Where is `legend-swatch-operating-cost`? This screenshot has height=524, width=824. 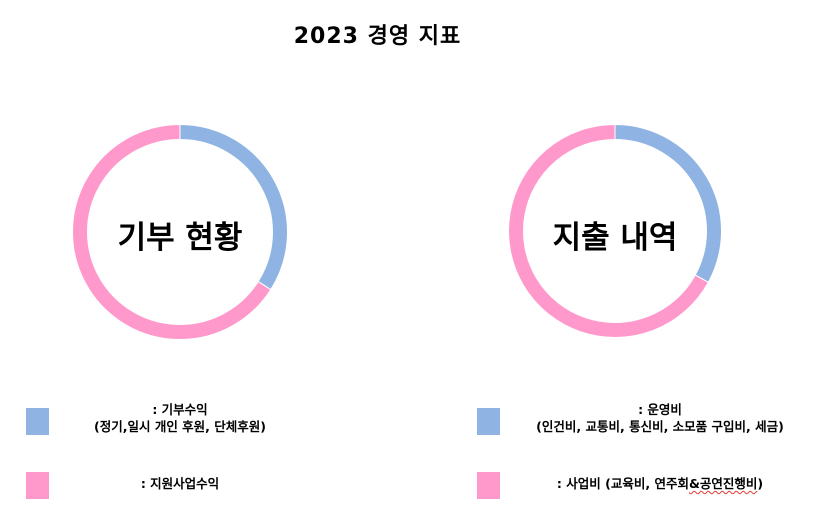
legend-swatch-operating-cost is located at coordinates (488, 421).